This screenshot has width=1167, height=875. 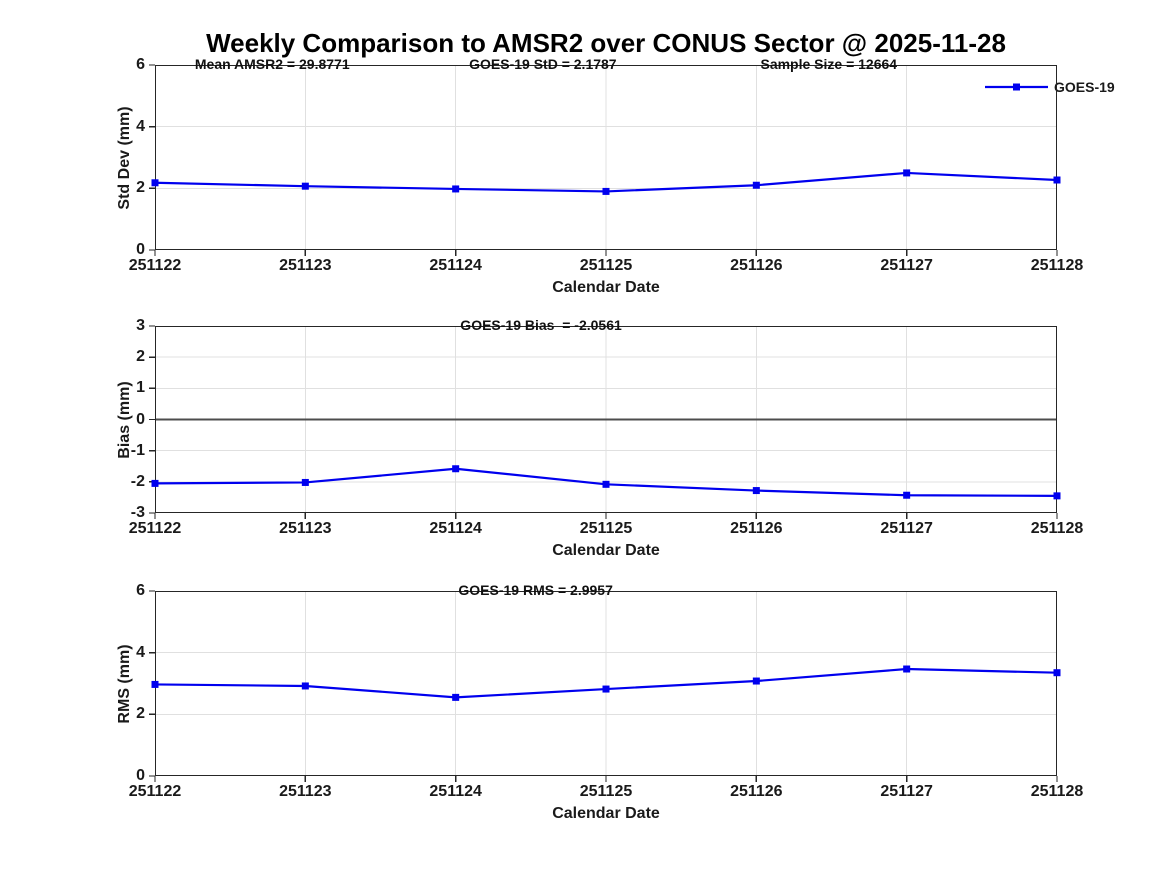 What do you see at coordinates (137, 512) in the screenshot?
I see `y-tick-label: -3` at bounding box center [137, 512].